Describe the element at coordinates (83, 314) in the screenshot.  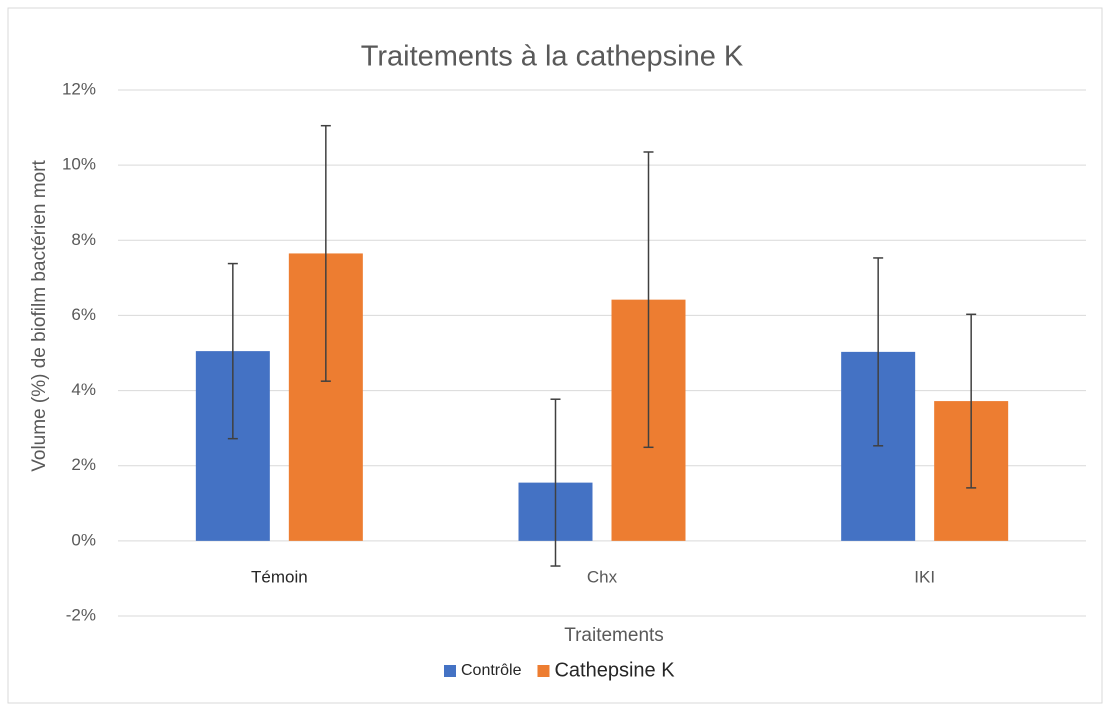
I see `y-tick-label: 6%` at that location.